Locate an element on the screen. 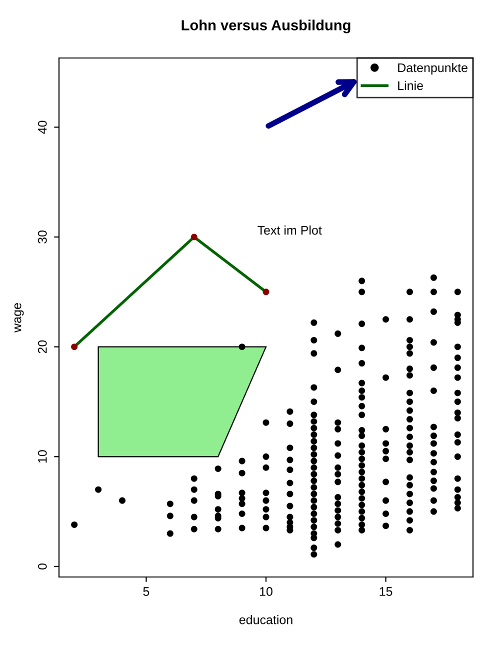  annotation: Text im Plot is located at coordinates (290, 230).